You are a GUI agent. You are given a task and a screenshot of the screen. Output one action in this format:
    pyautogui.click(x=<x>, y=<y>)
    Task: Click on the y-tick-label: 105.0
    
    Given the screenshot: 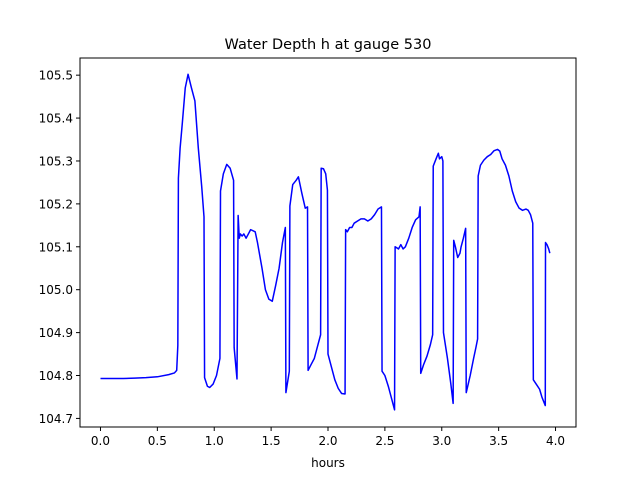 What is the action you would take?
    pyautogui.click(x=56, y=290)
    